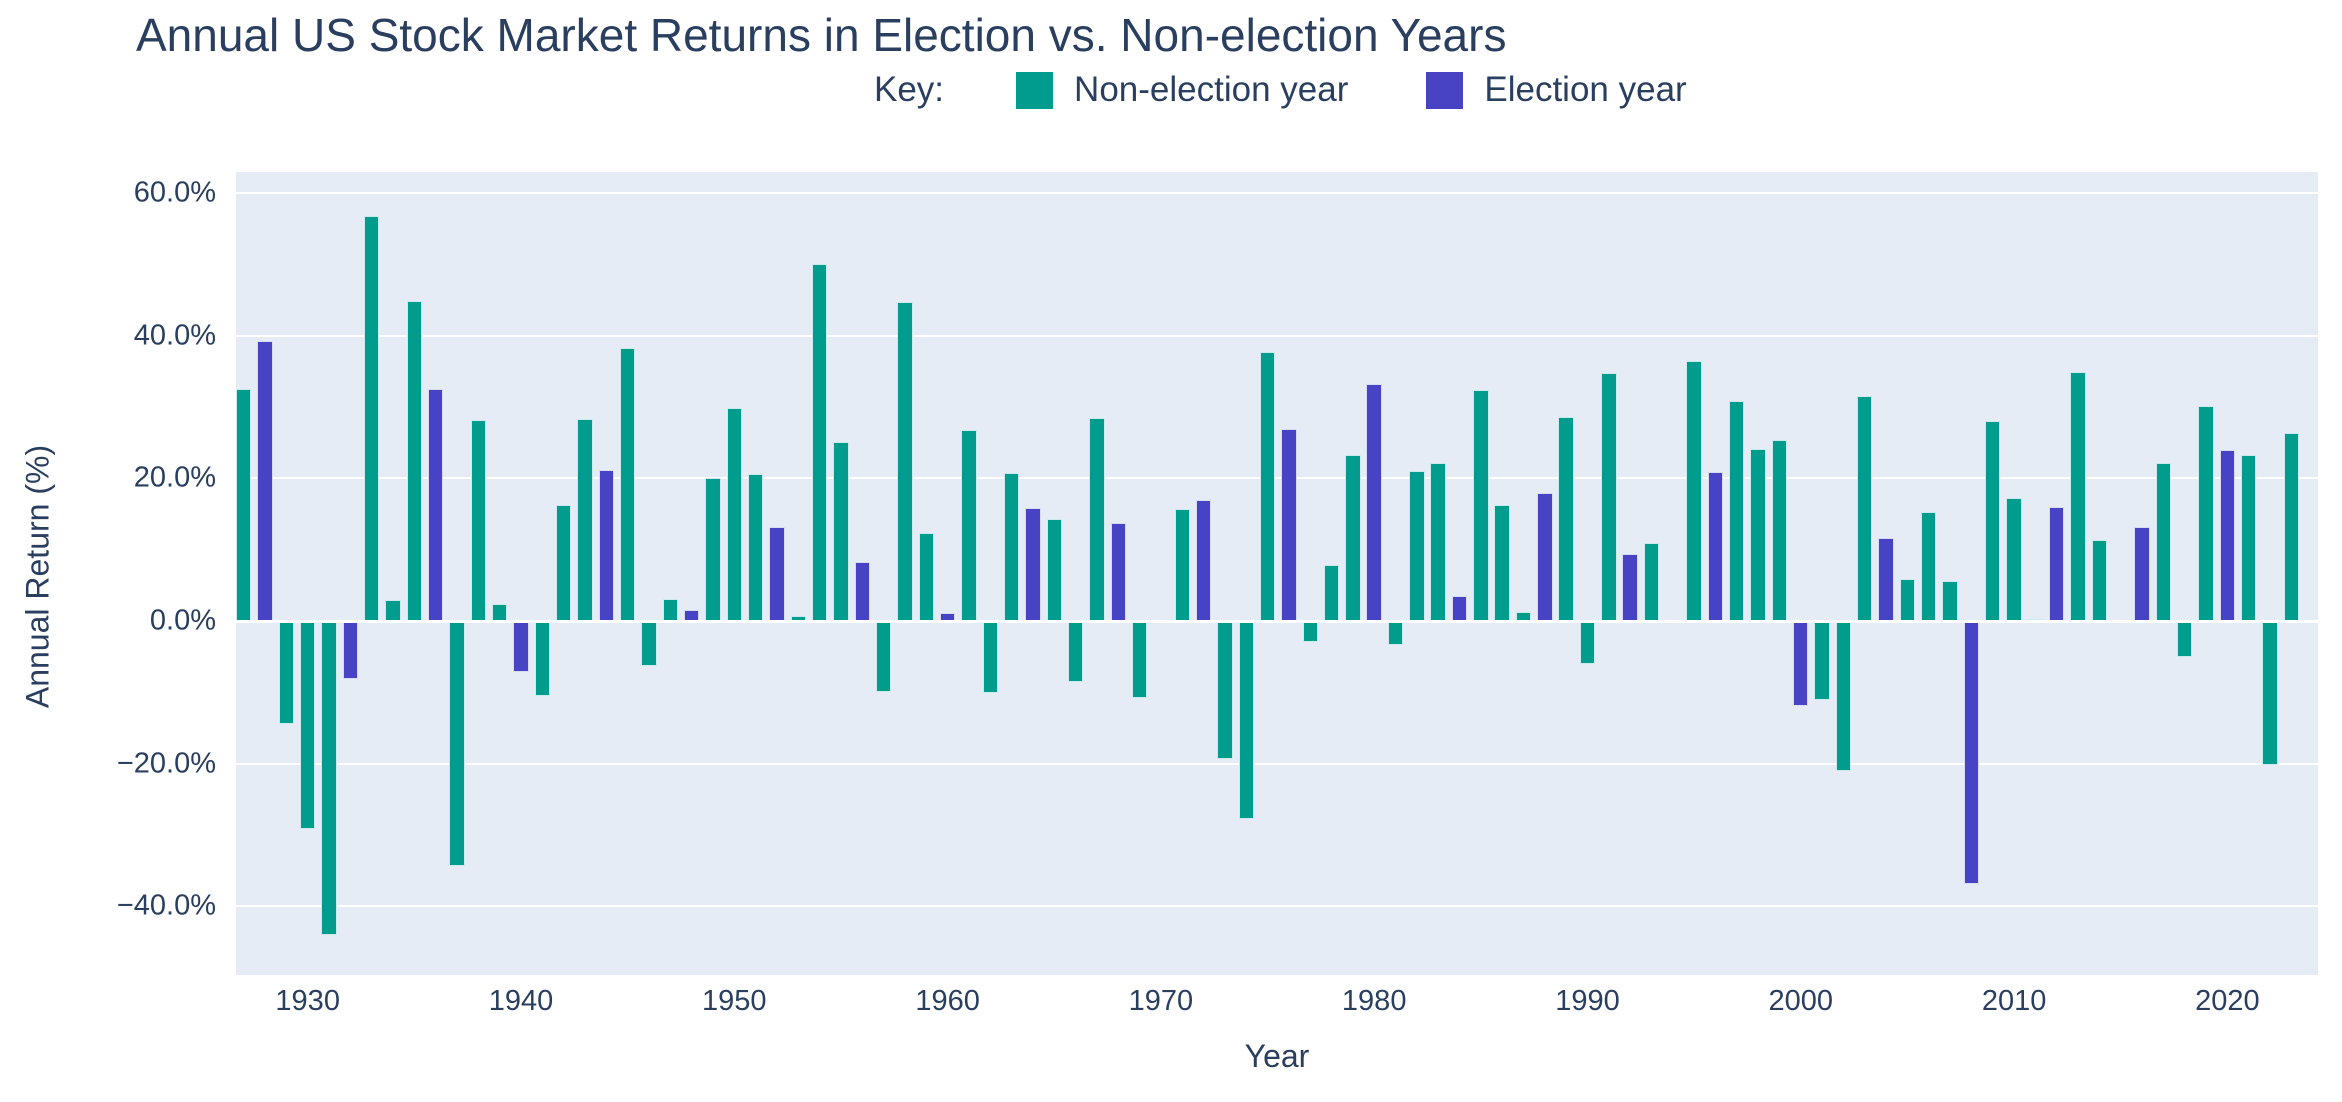 The image size is (2342, 1102). Describe the element at coordinates (883, 657) in the screenshot. I see `bar-1957-non-election` at that location.